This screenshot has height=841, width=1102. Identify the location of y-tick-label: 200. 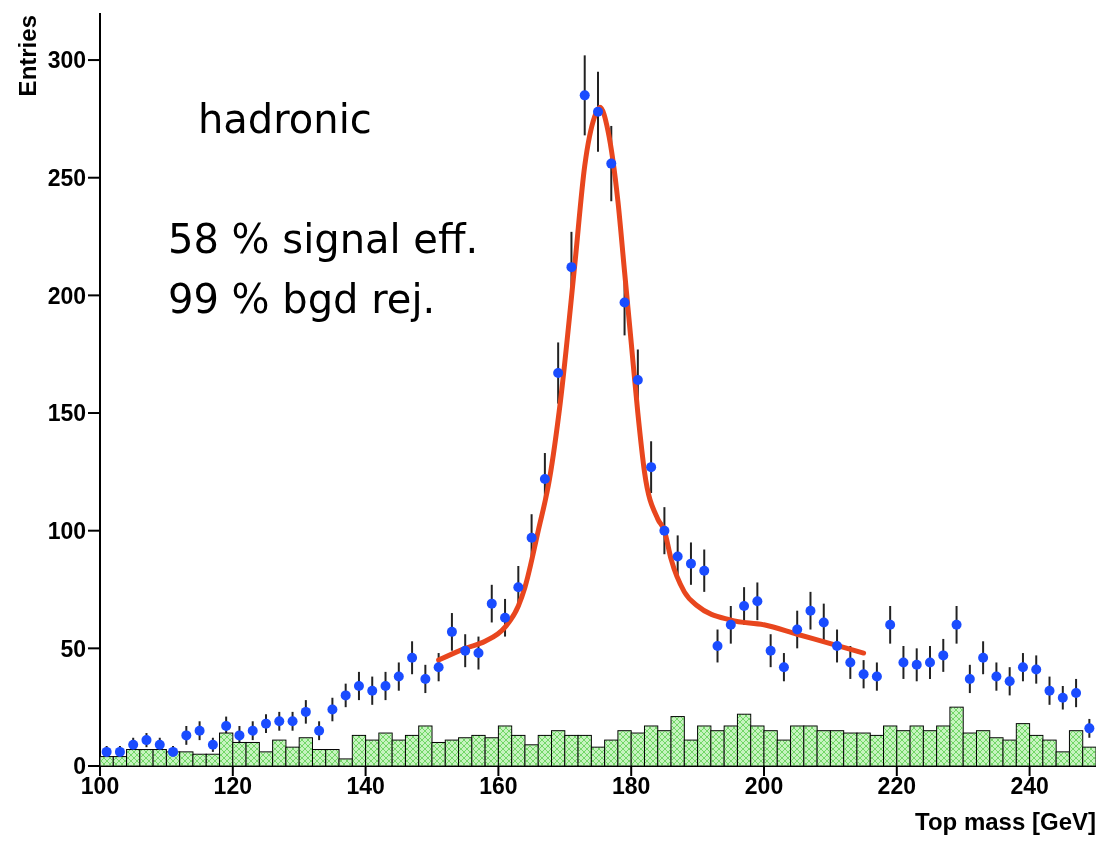
(66, 295).